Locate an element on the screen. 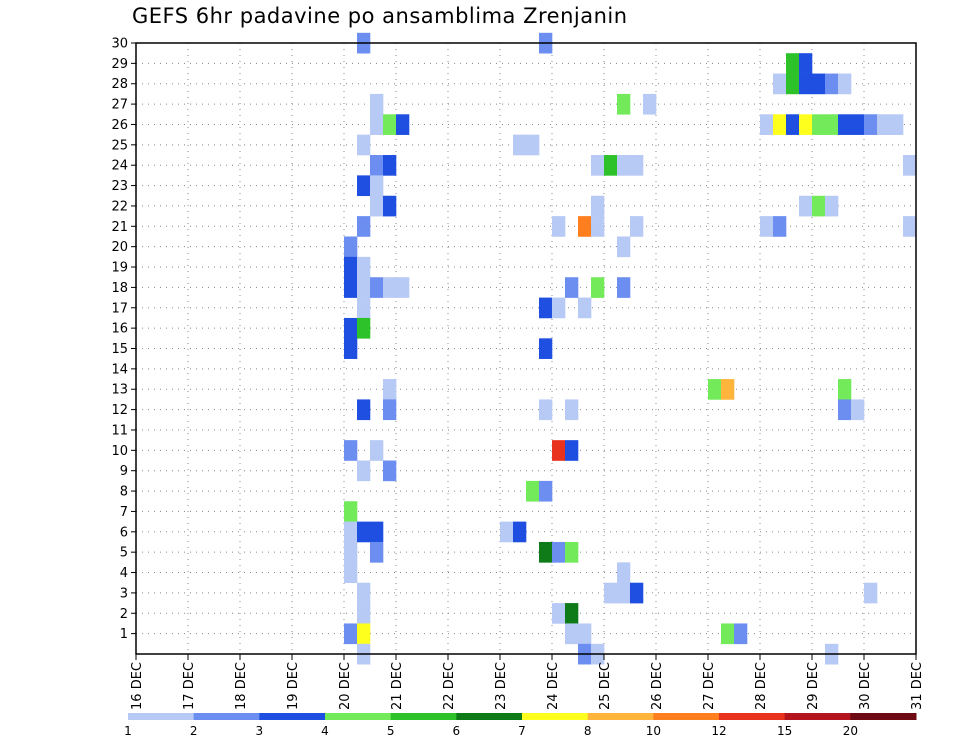 This screenshot has width=960, height=742. x-tick-label: 30 DEC is located at coordinates (865, 686).